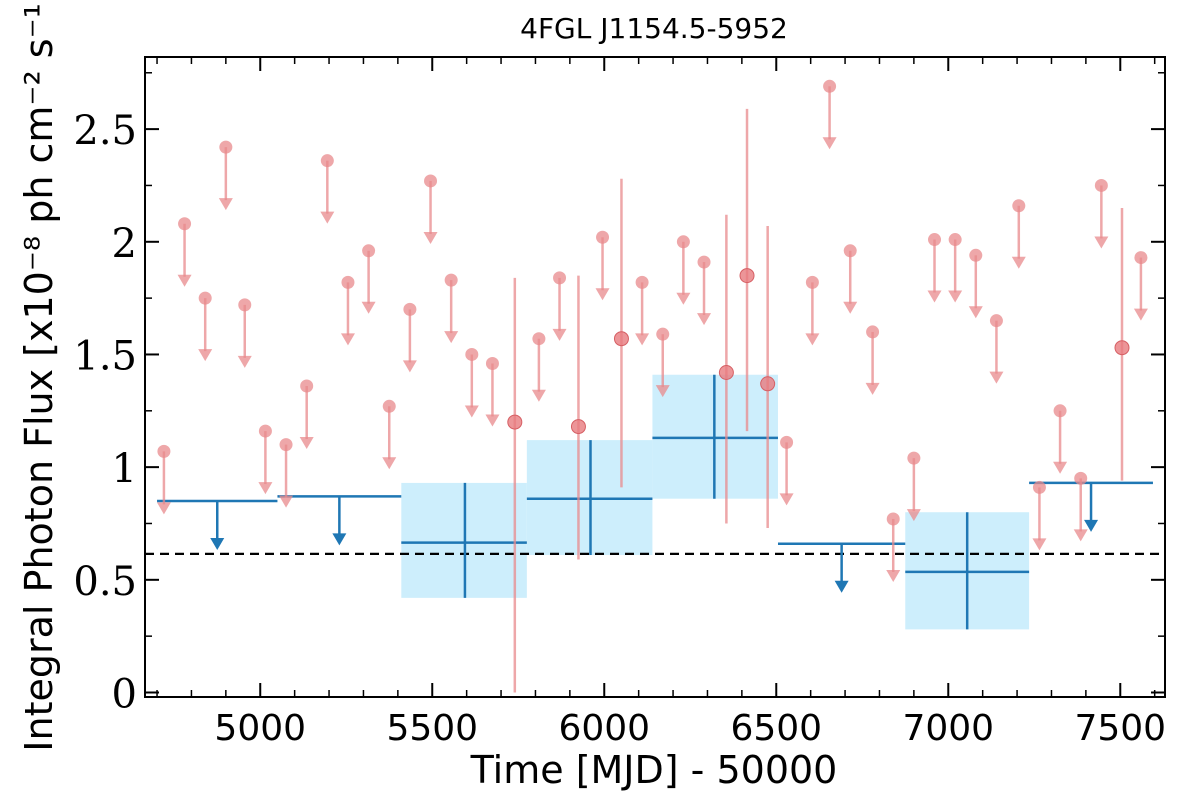 The image size is (1200, 800). I want to click on x-tick-label: 7500, so click(1120, 728).